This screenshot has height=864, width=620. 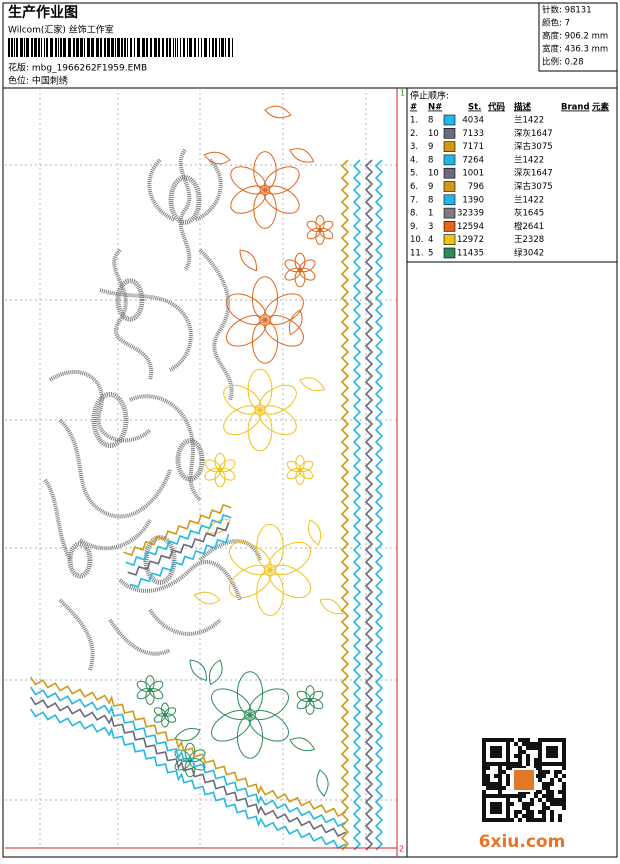 What do you see at coordinates (563, 62) in the screenshot?
I see `info-line: 比例: 0.28` at bounding box center [563, 62].